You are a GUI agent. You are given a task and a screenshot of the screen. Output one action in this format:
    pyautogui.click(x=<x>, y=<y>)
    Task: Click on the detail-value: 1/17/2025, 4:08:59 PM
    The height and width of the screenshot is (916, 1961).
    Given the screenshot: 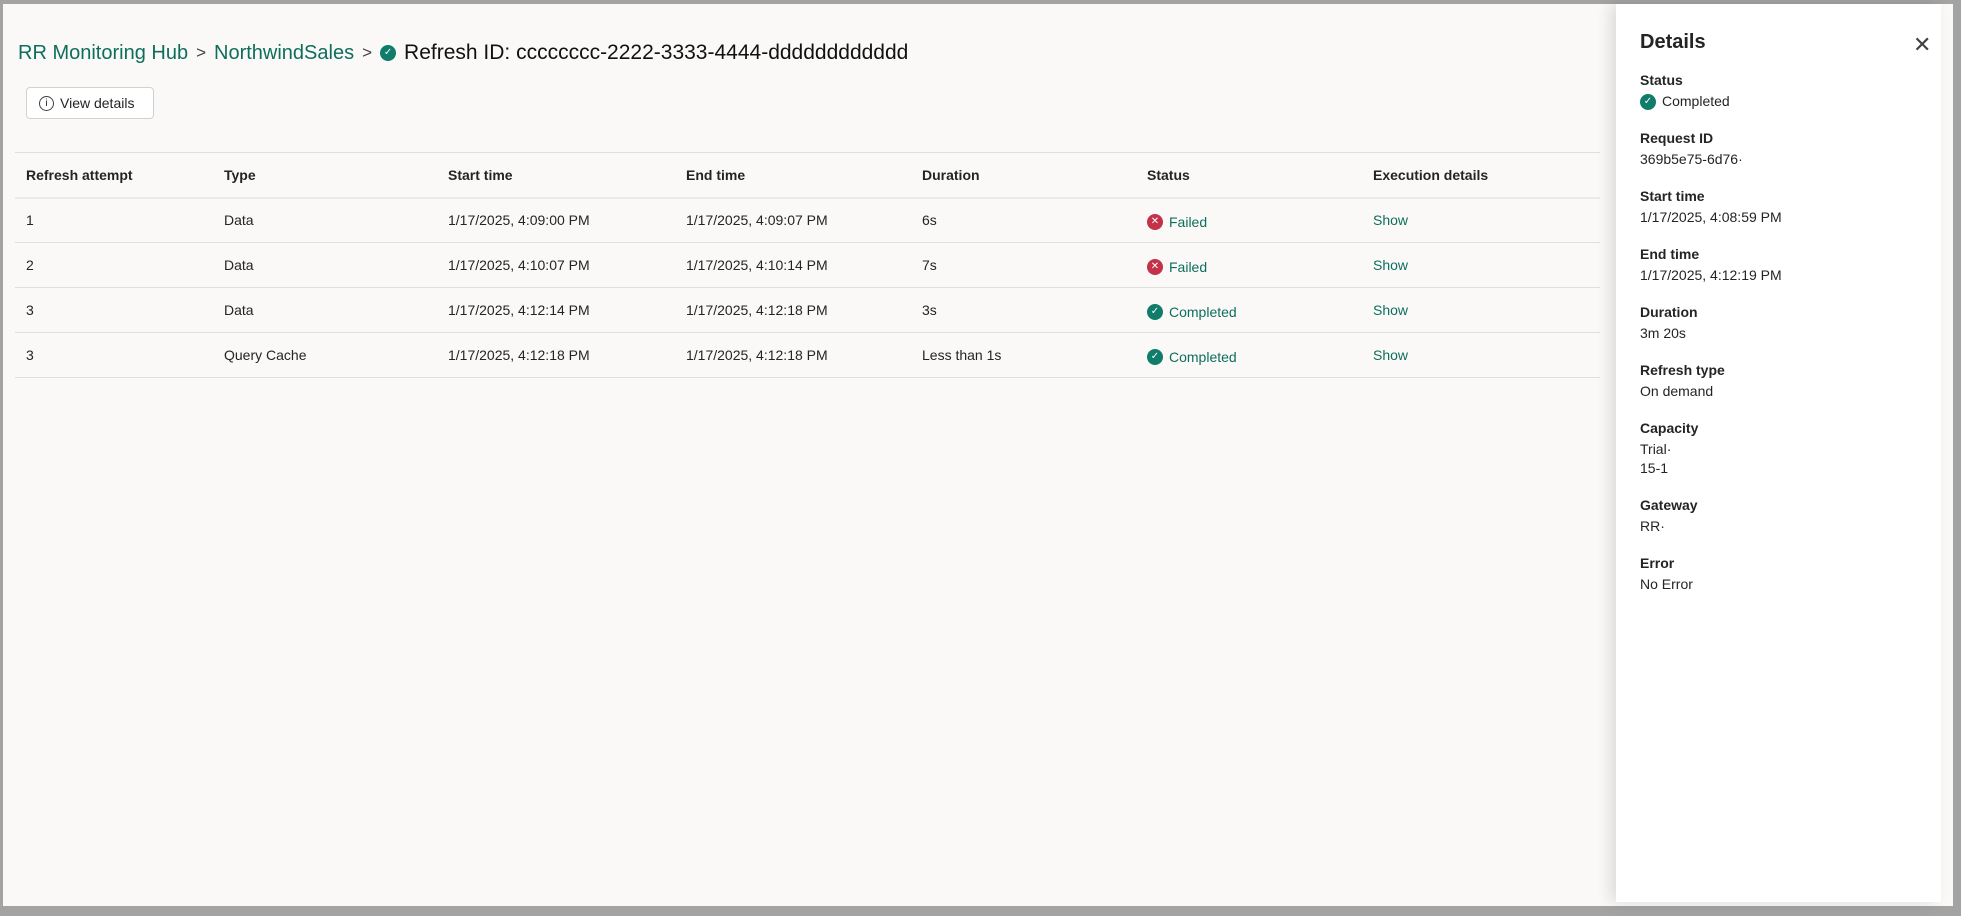 What is the action you would take?
    pyautogui.click(x=1711, y=217)
    